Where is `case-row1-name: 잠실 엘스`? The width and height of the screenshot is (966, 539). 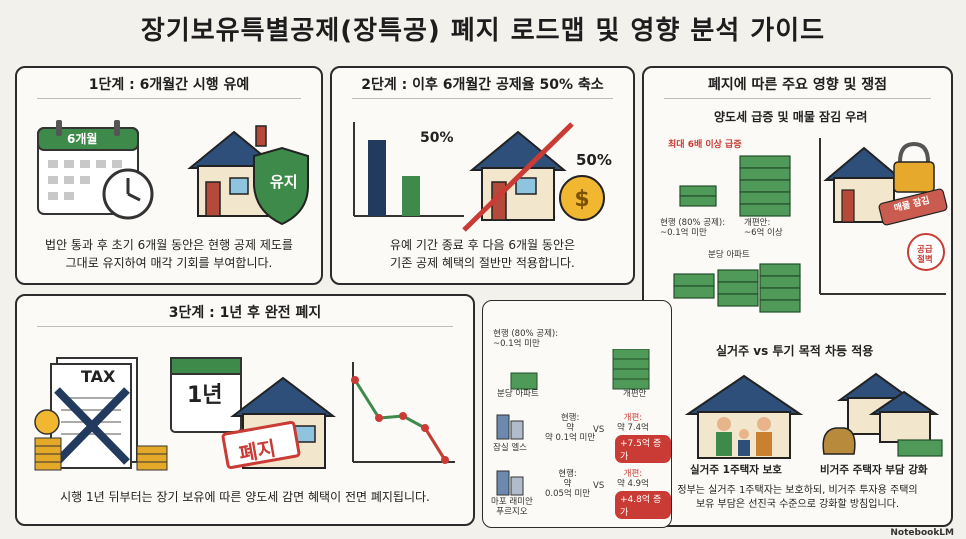
case-row1-name: 잠실 엘스 is located at coordinates (510, 448).